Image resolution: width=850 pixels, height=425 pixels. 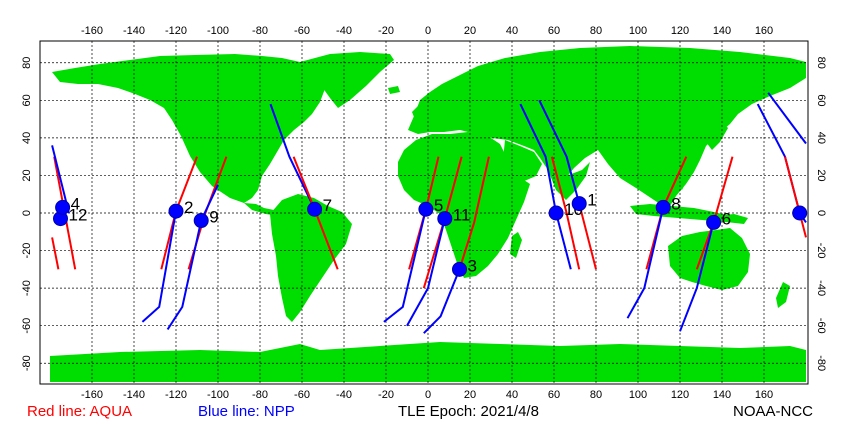 I want to click on pass-number-label: 11, so click(x=462, y=215).